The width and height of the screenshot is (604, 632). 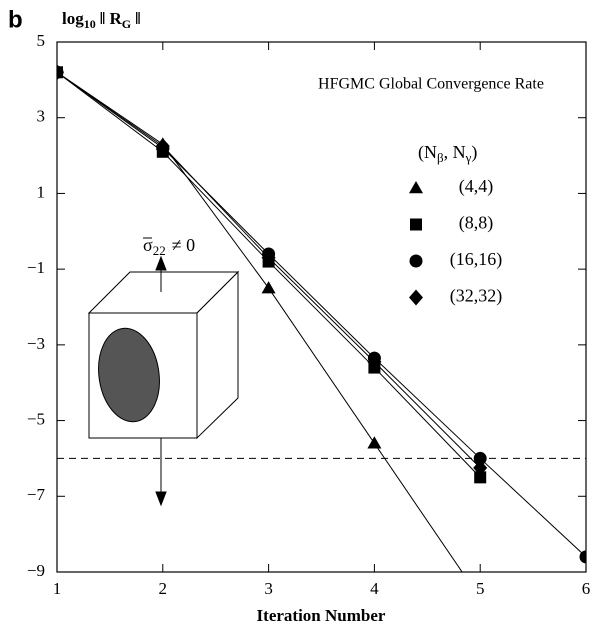 I want to click on legend-title-part: , N, so click(x=455, y=152).